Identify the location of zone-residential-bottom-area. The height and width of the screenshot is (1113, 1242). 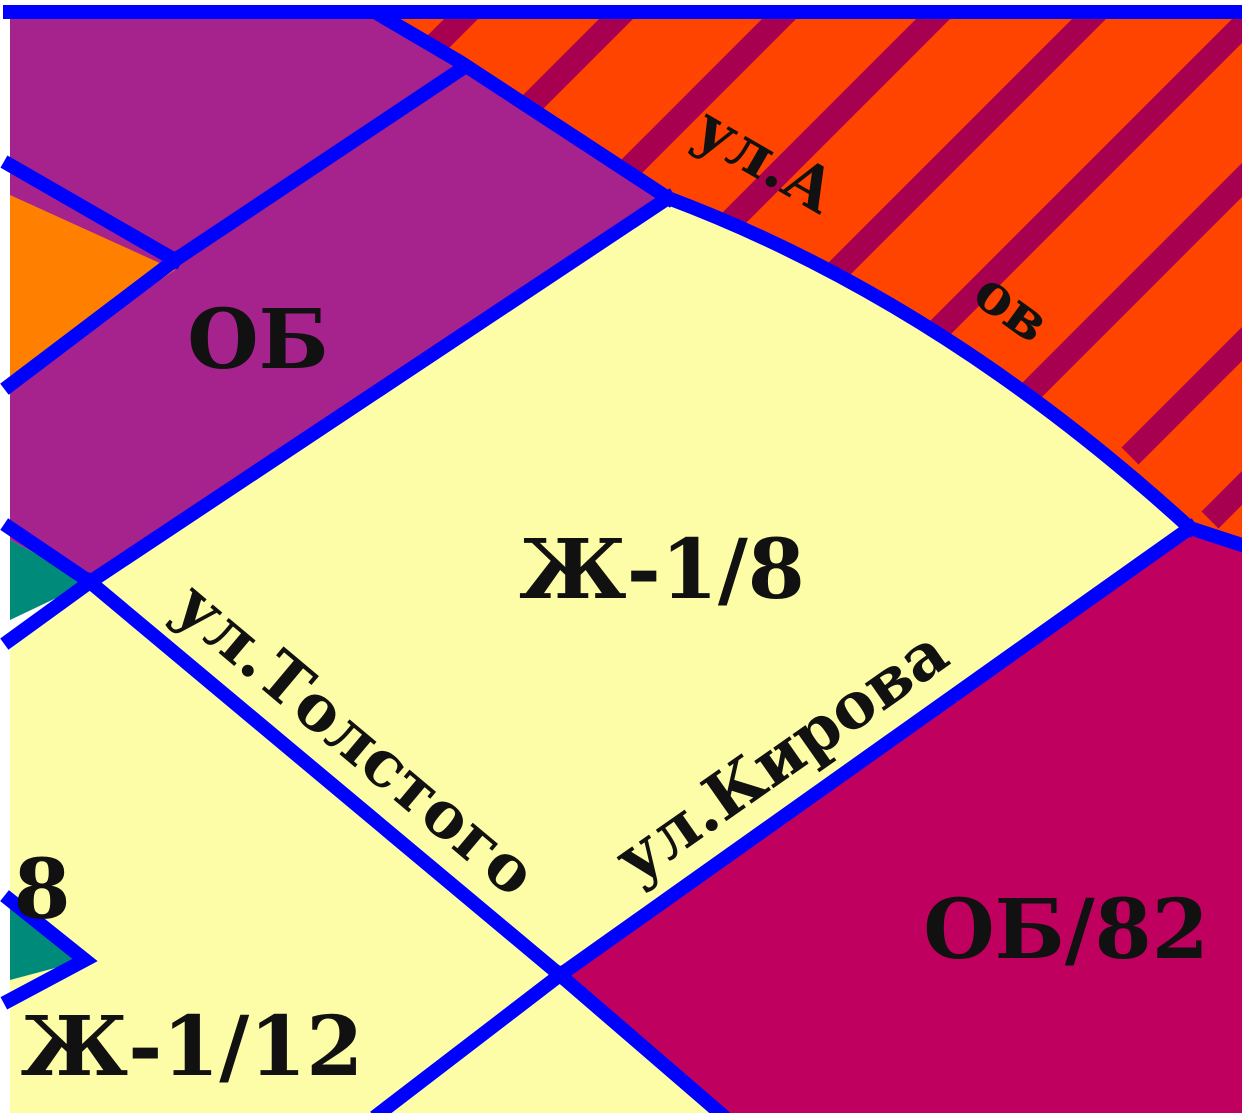
(550, 1044).